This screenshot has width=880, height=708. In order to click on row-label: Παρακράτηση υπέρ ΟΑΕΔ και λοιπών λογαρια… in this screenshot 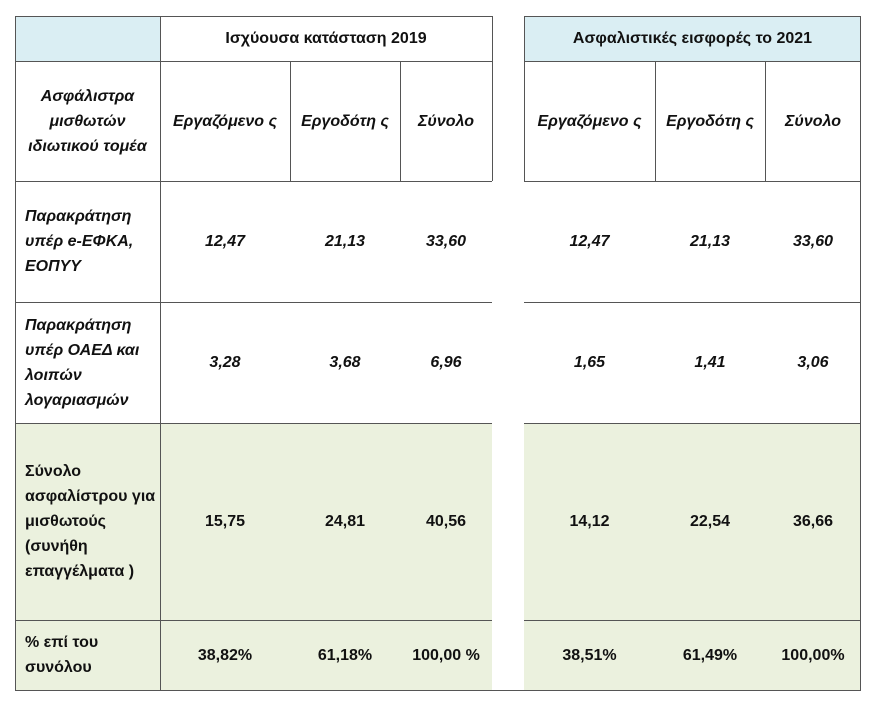, I will do `click(82, 362)`.